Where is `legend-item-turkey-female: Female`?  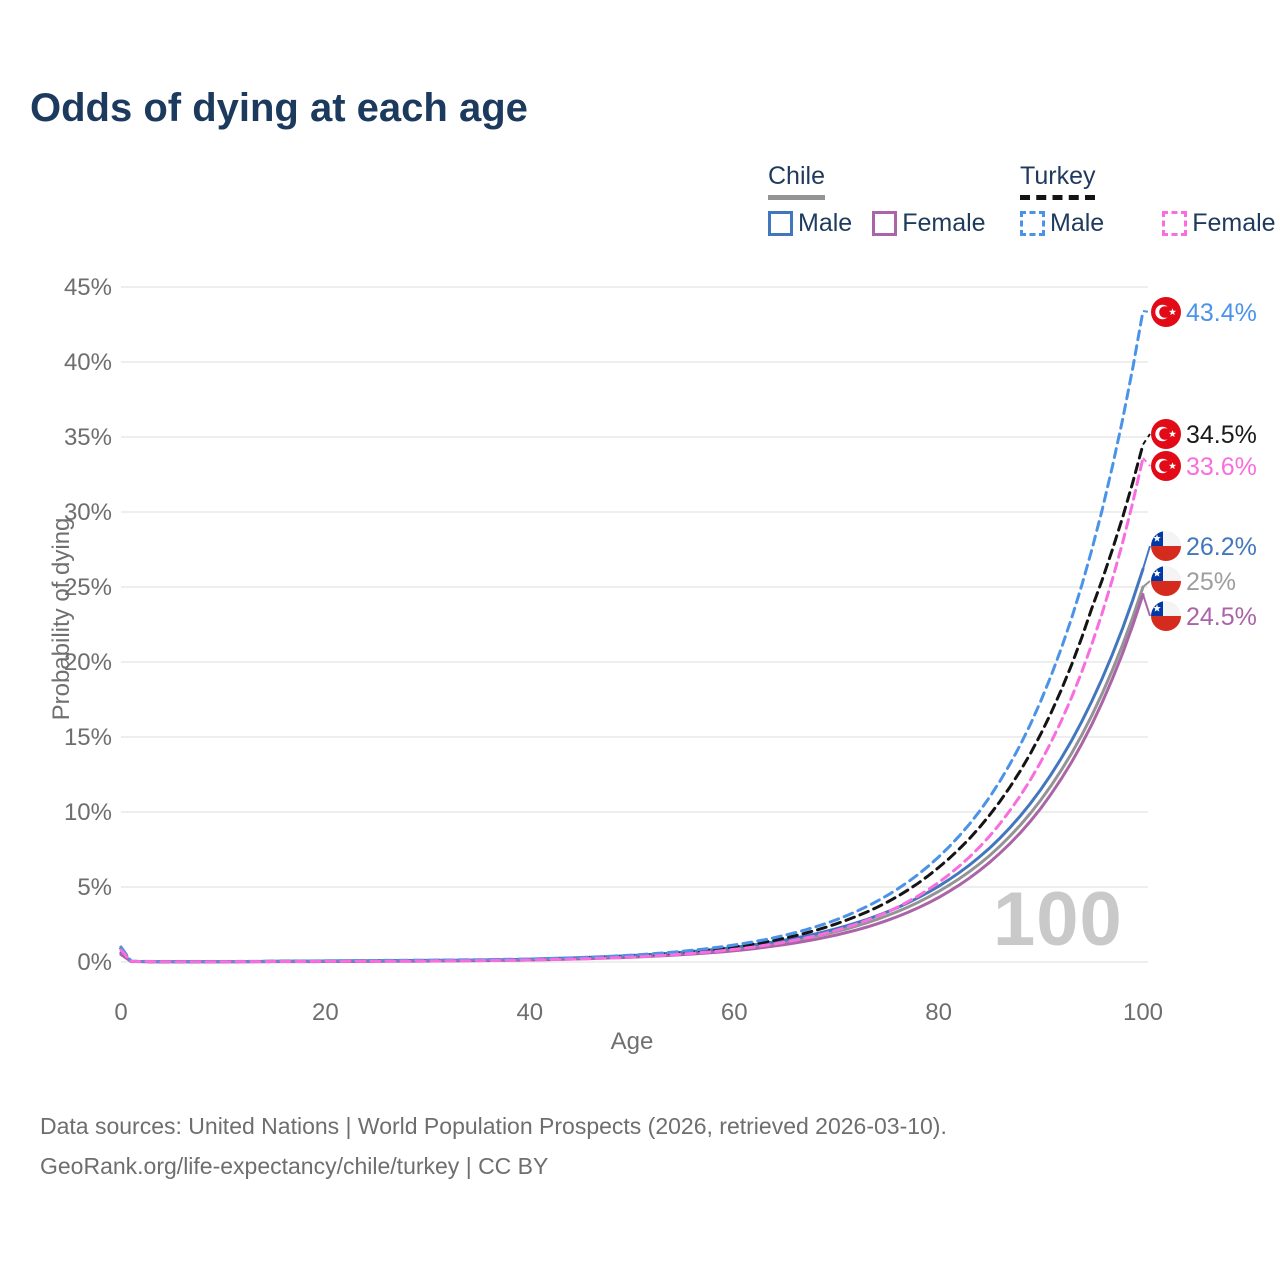 legend-item-turkey-female: Female is located at coordinates (1219, 223).